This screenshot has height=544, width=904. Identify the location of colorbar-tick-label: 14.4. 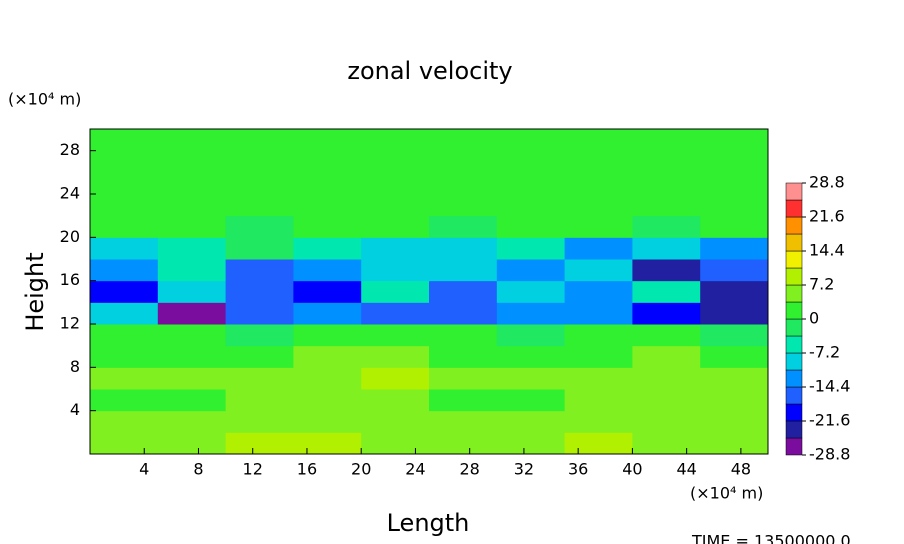
(827, 250).